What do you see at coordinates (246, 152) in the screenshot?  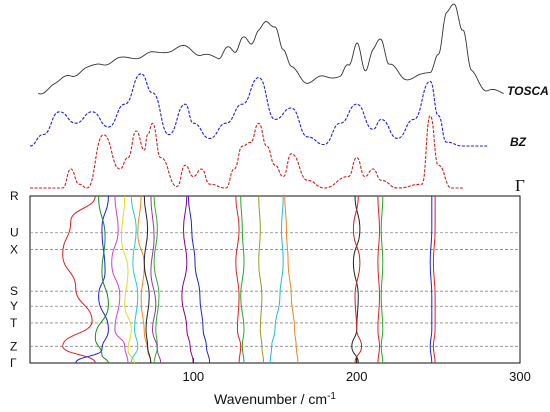 I see `spectrum-line-gamma` at bounding box center [246, 152].